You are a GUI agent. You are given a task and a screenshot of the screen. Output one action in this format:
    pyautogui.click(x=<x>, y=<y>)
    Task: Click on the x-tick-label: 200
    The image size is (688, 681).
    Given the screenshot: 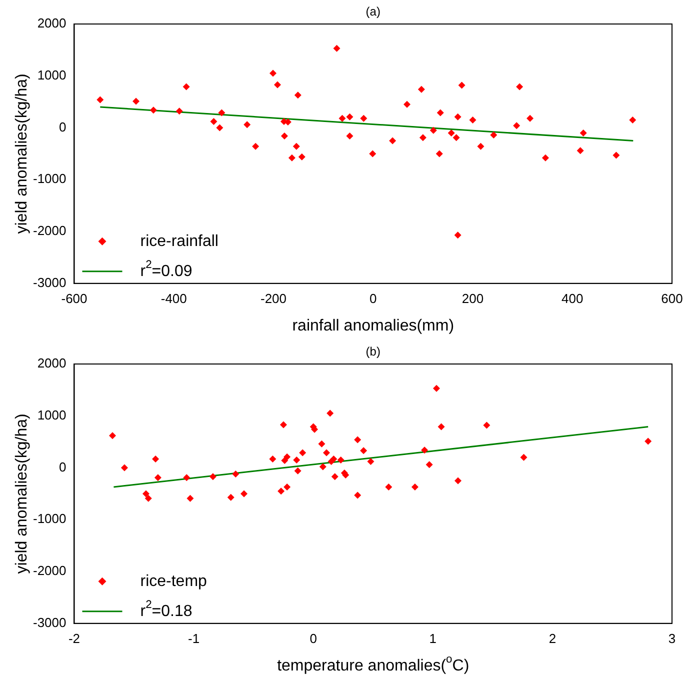 What is the action you would take?
    pyautogui.click(x=473, y=298)
    